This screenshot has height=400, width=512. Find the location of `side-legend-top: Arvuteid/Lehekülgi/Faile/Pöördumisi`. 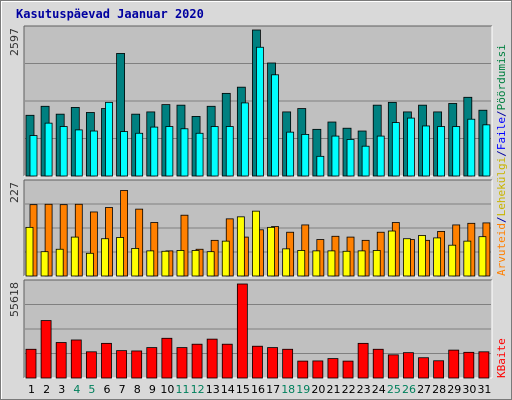

side-legend-top: Arvuteid/Lehekülgi/Faile/Pöördumisi is located at coordinates (501, 160).